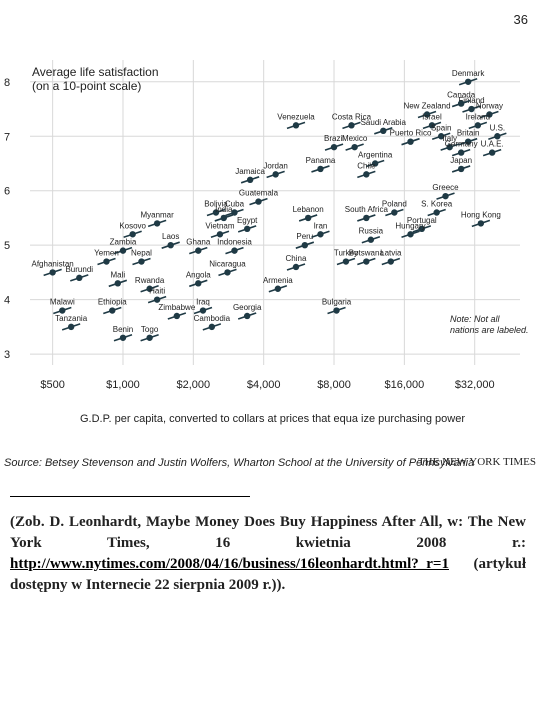  I want to click on point-label: Russia, so click(371, 231).